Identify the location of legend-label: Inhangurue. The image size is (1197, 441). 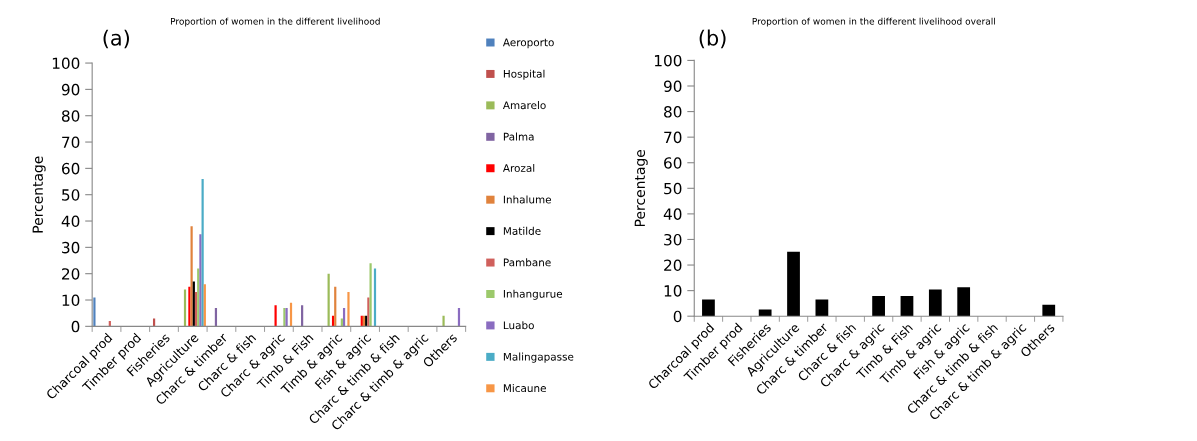
(533, 294).